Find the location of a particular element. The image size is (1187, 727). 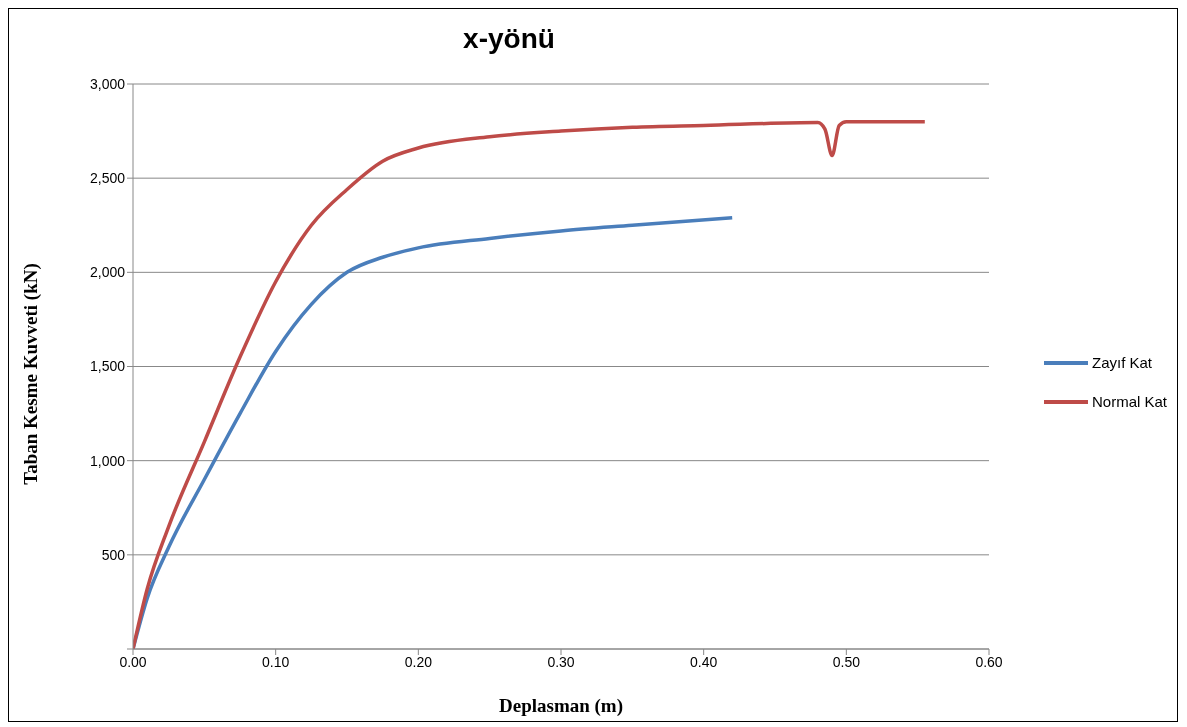

y-tick-label: 1,000 is located at coordinates (107, 460).